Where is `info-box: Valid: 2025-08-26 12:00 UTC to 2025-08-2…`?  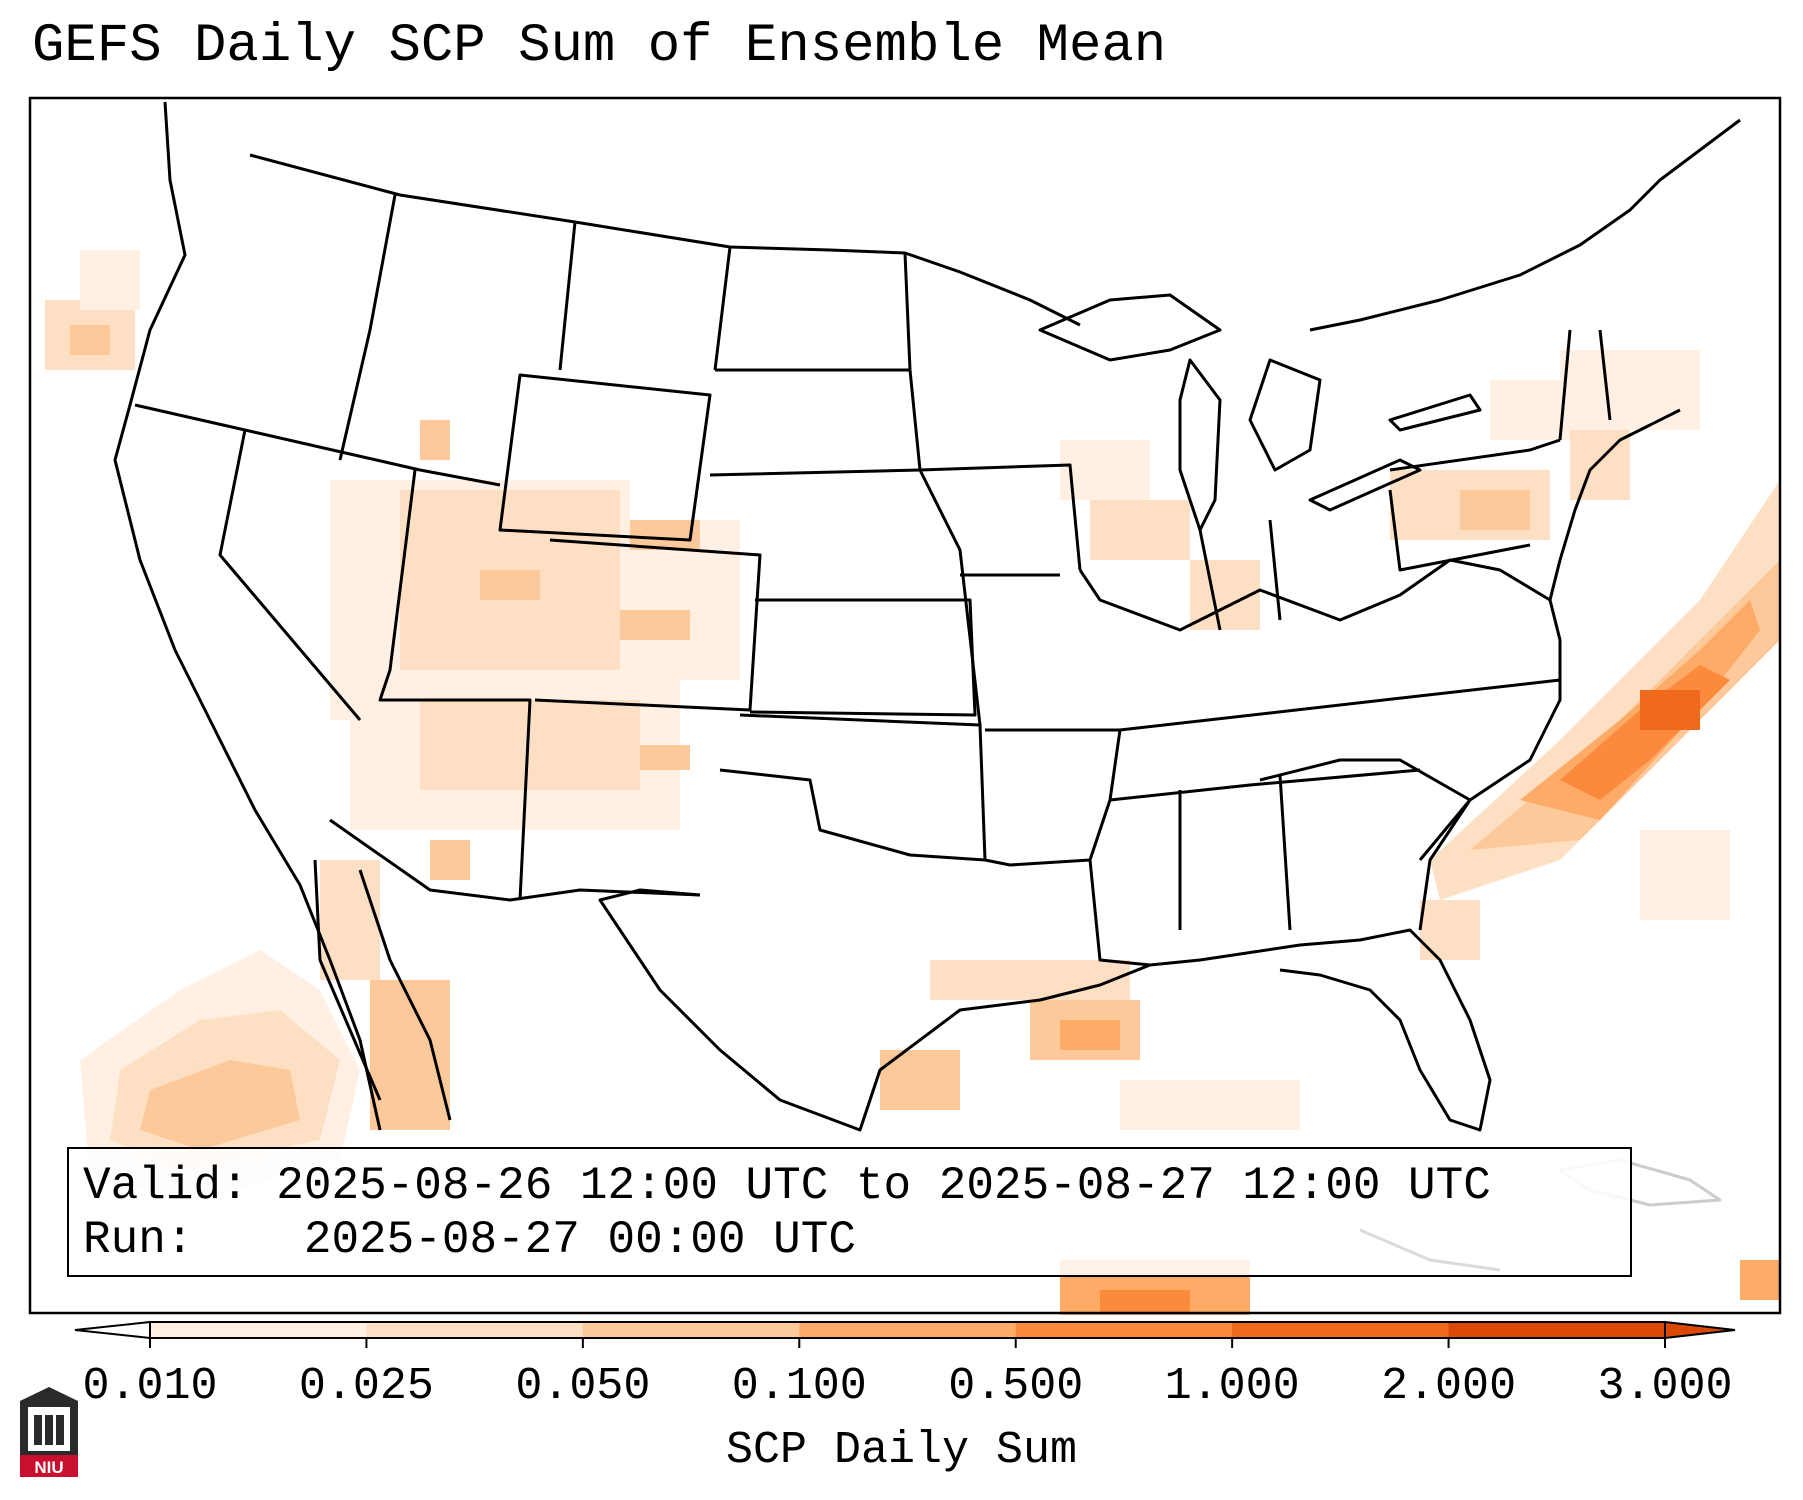 info-box: Valid: 2025-08-26 12:00 UTC to 2025-08-2… is located at coordinates (849, 1212).